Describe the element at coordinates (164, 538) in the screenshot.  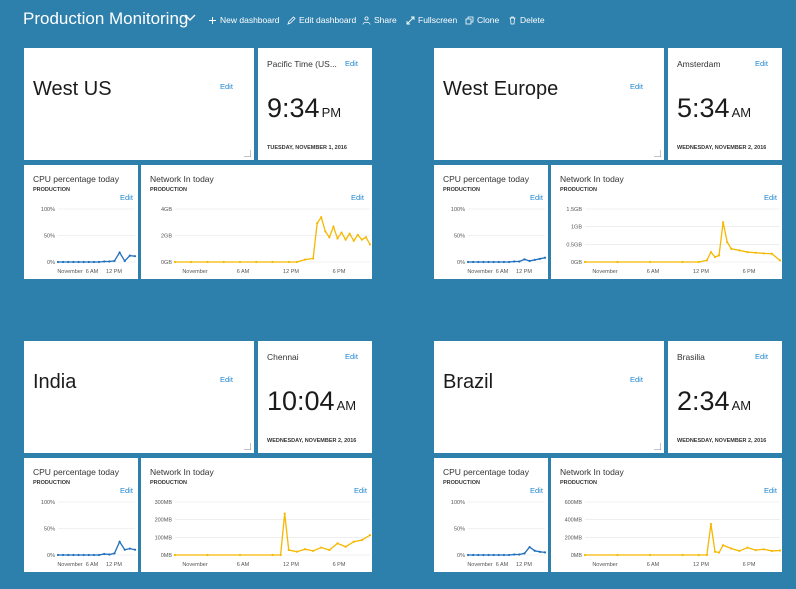
I see `y-tick-label: 100MB` at that location.